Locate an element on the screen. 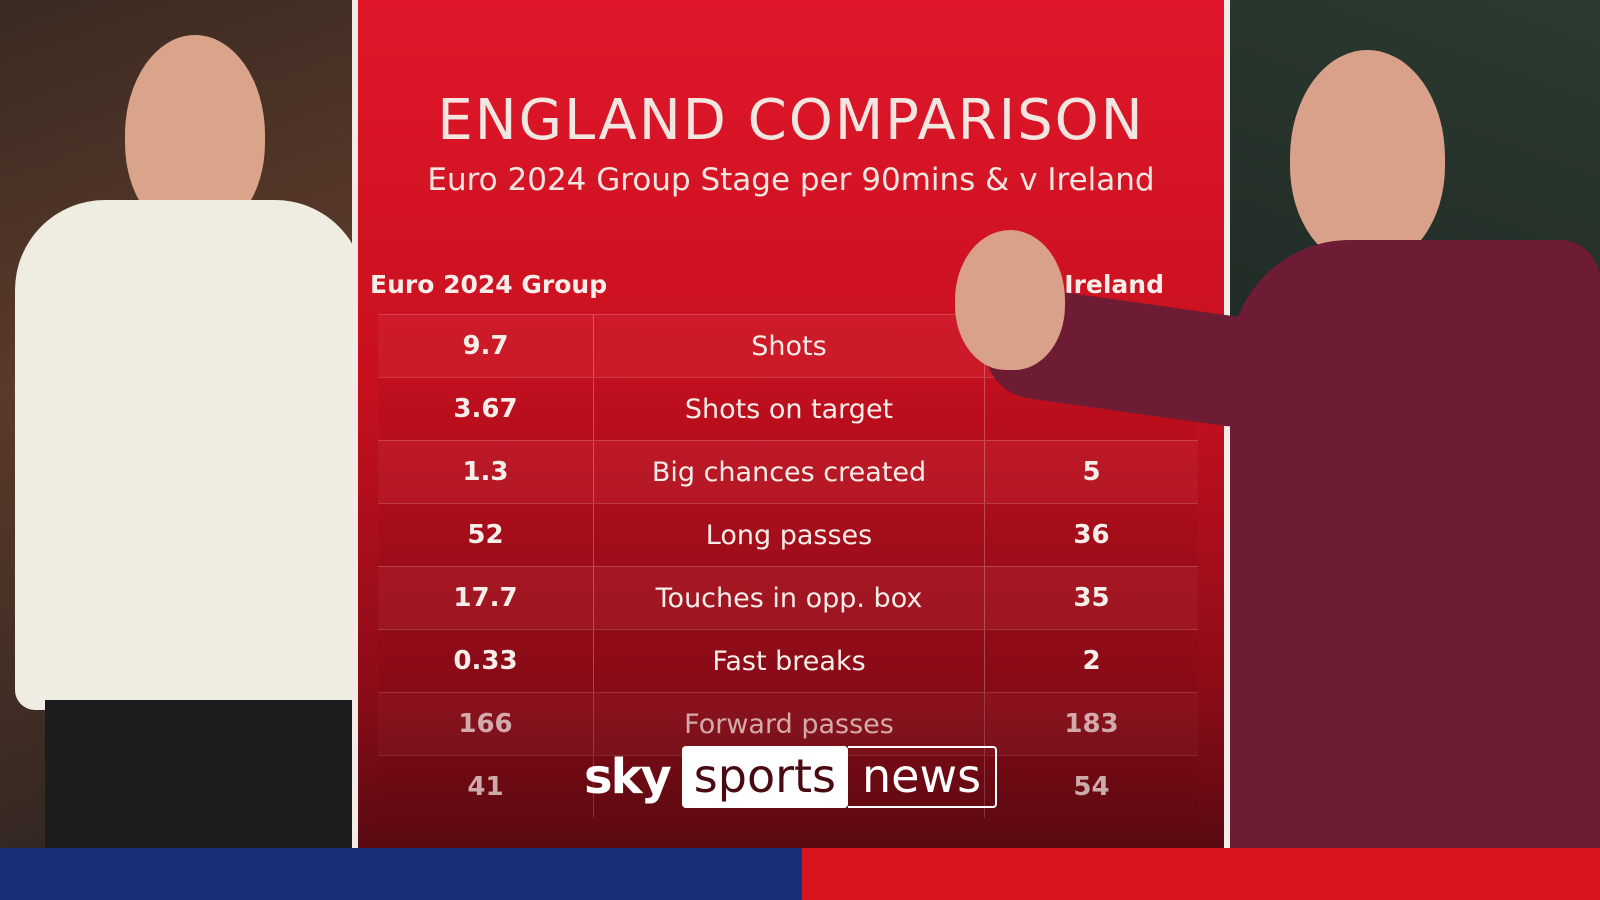  page-title: ENGLAND COMPARISON is located at coordinates (791, 120).